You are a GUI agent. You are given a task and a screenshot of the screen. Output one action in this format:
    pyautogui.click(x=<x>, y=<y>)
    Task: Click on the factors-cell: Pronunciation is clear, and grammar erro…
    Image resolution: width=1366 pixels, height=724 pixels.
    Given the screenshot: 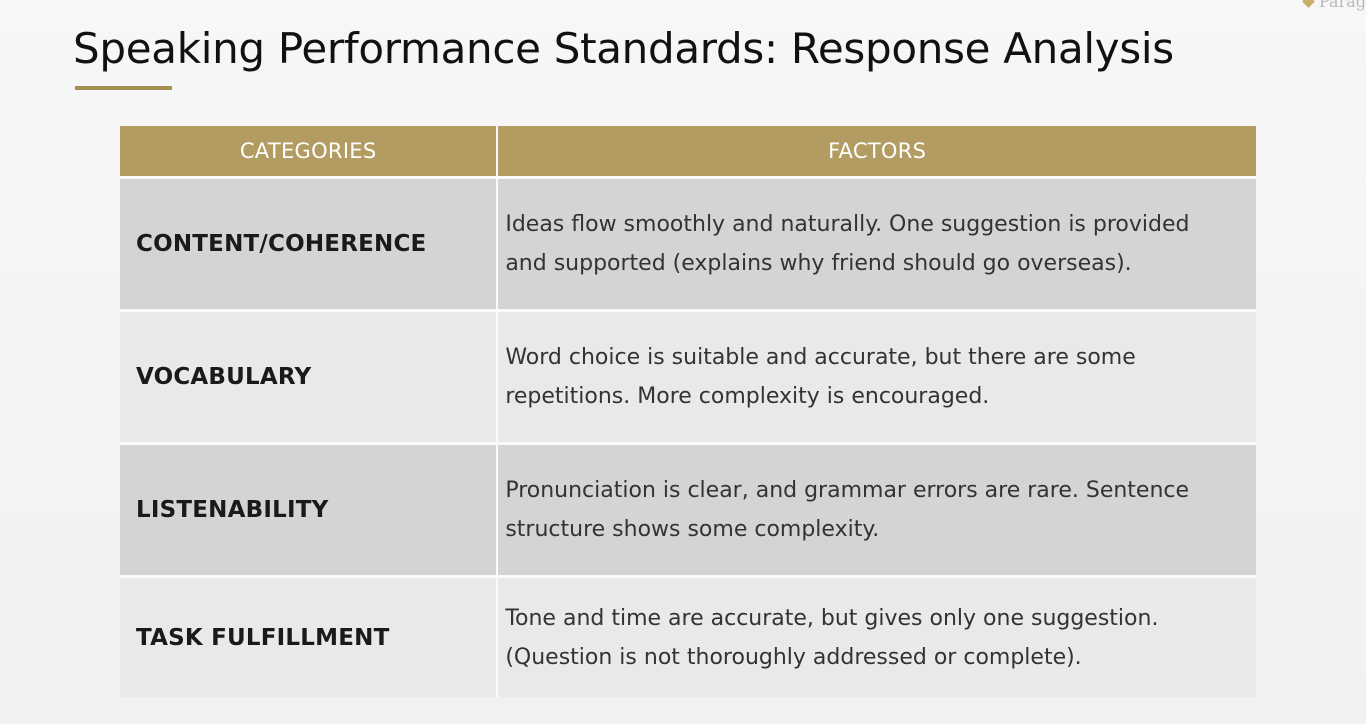 What is the action you would take?
    pyautogui.click(x=847, y=510)
    